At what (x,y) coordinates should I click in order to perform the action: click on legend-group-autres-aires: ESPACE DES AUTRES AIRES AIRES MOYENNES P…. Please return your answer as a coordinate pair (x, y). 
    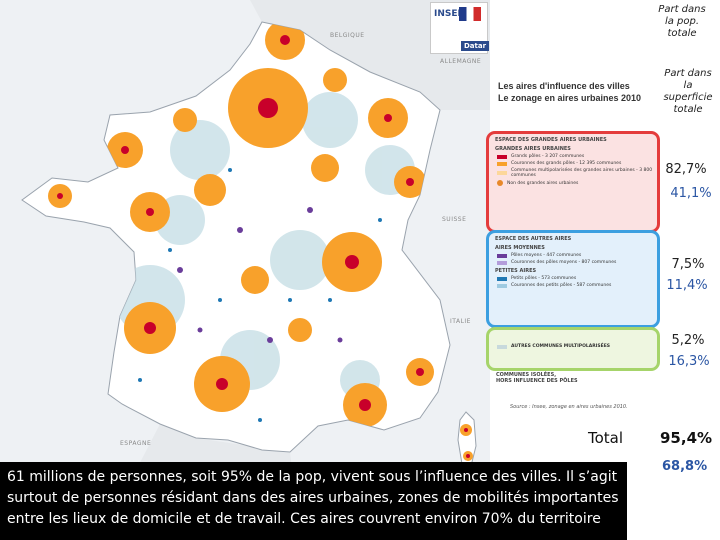
    Looking at the image, I should click on (573, 279).